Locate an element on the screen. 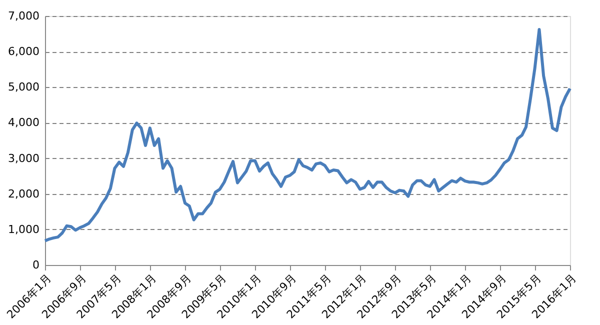 Image resolution: width=600 pixels, height=325 pixels. y-tick-label: 1,000 is located at coordinates (24, 229).